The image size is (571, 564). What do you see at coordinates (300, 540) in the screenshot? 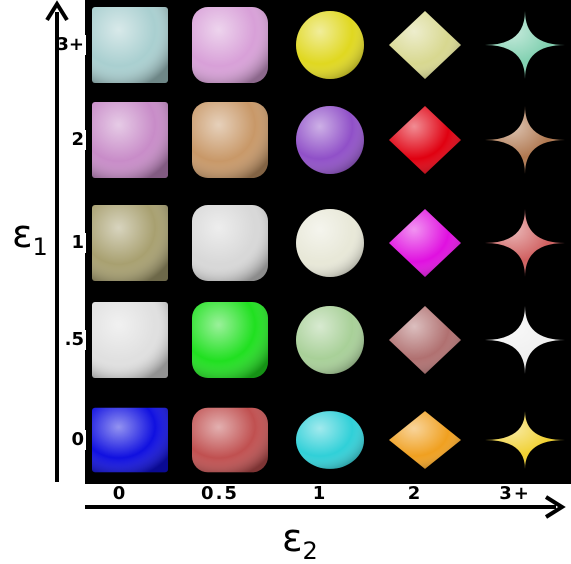
I see `x-axis-label: ε2` at bounding box center [300, 540].